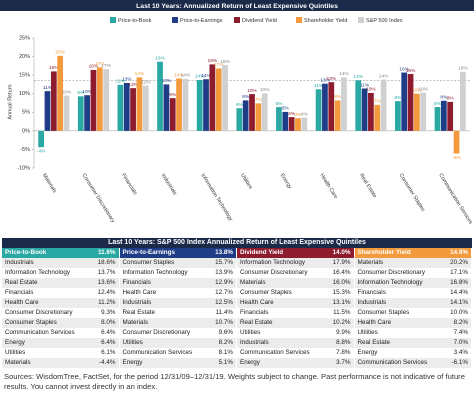 The width and height of the screenshot is (474, 414). I want to click on table-row: Communication Services 6.4%, so click(60, 333).